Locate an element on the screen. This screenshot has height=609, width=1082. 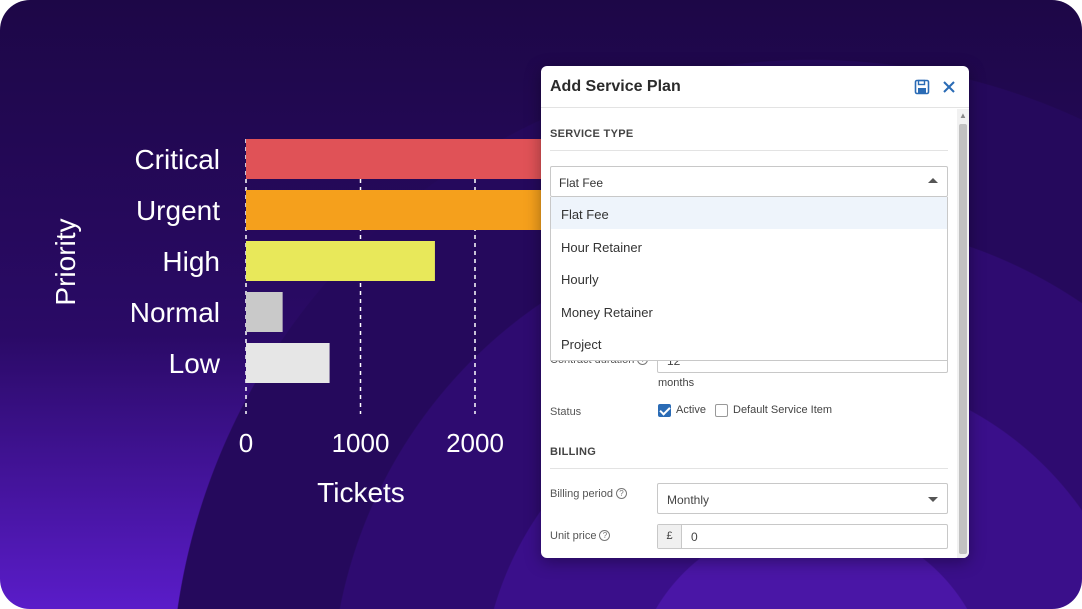
scroll-up-icon: ▲ is located at coordinates (963, 115).